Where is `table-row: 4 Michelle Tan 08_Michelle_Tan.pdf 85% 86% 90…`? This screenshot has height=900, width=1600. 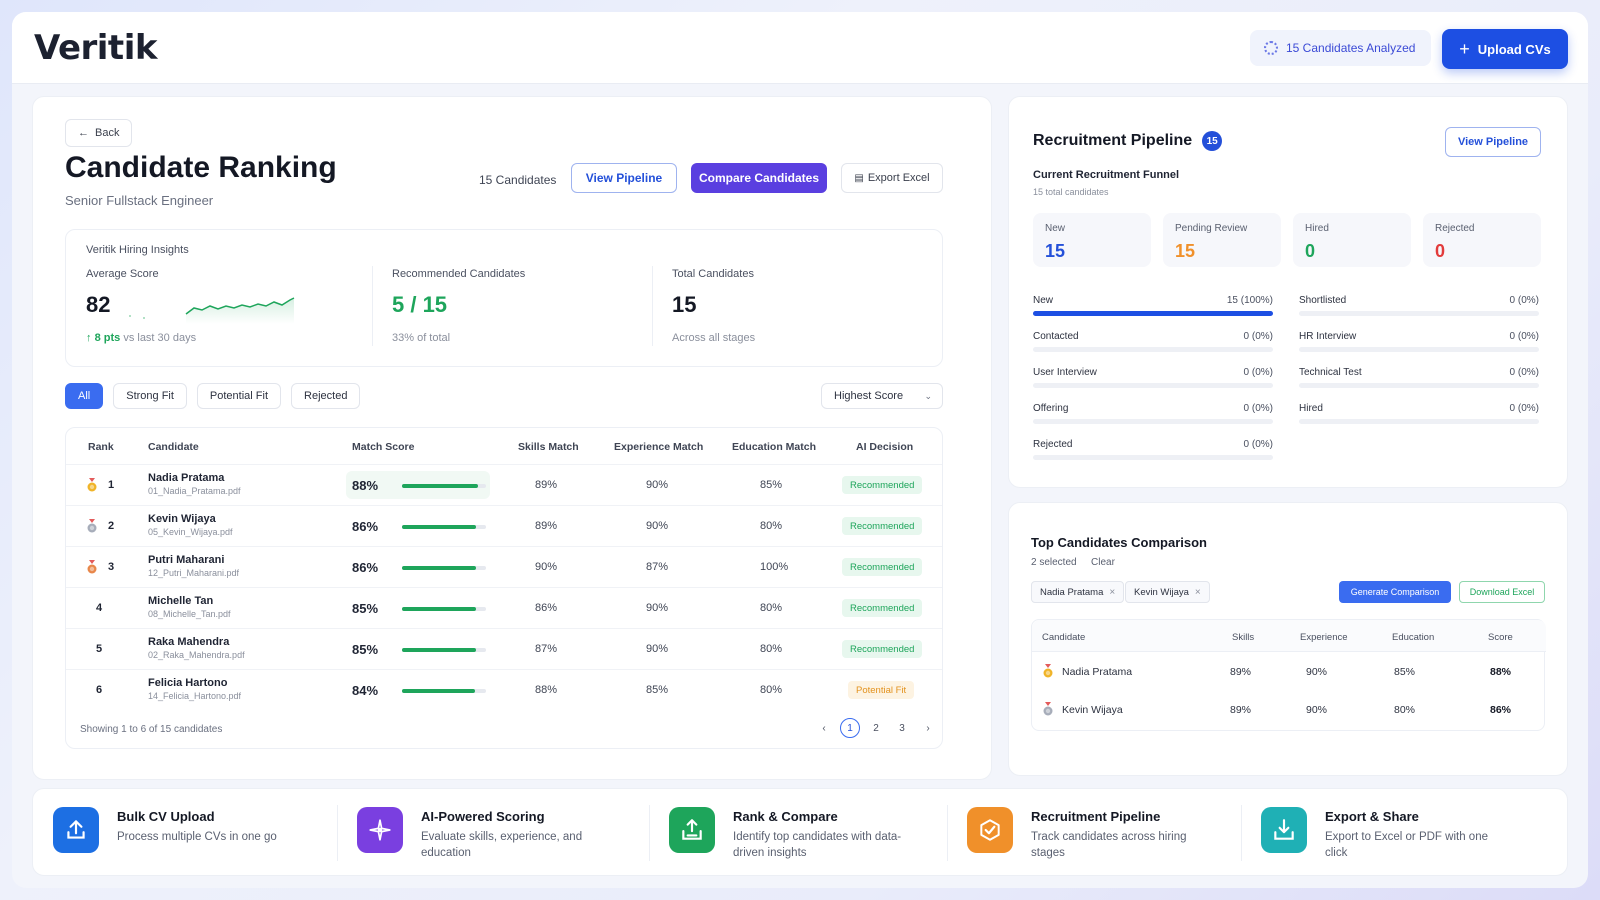
table-row: 4 Michelle Tan 08_Michelle_Tan.pdf 85% 86% 90… is located at coordinates (504, 607).